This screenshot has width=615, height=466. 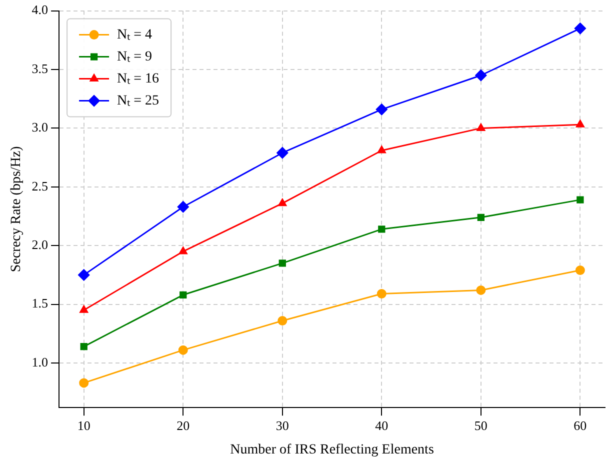 I want to click on x-tick-label: 60, so click(x=580, y=425).